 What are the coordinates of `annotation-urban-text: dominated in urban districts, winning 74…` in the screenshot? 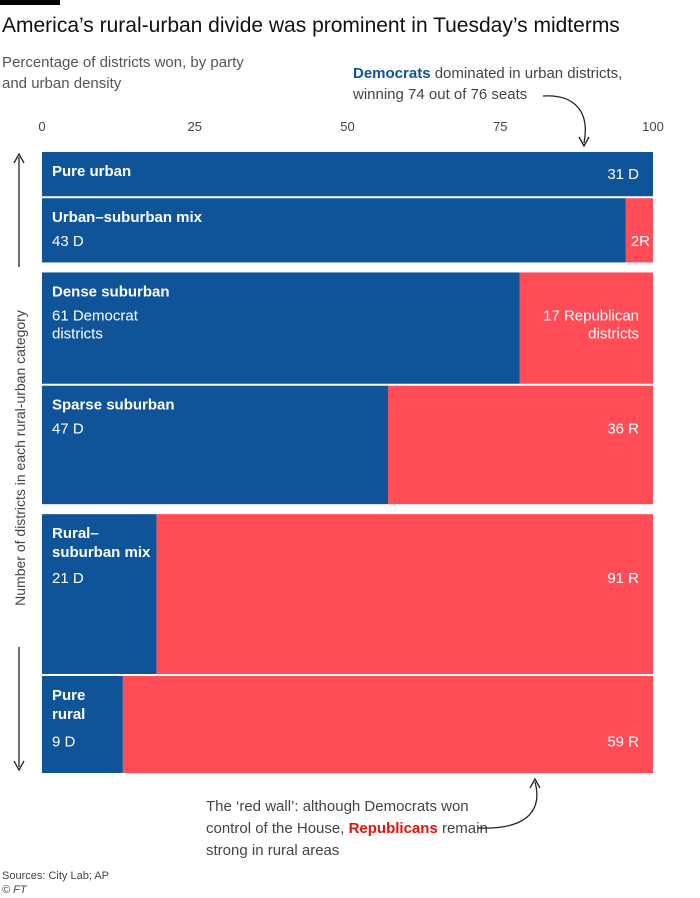 It's located at (488, 84).